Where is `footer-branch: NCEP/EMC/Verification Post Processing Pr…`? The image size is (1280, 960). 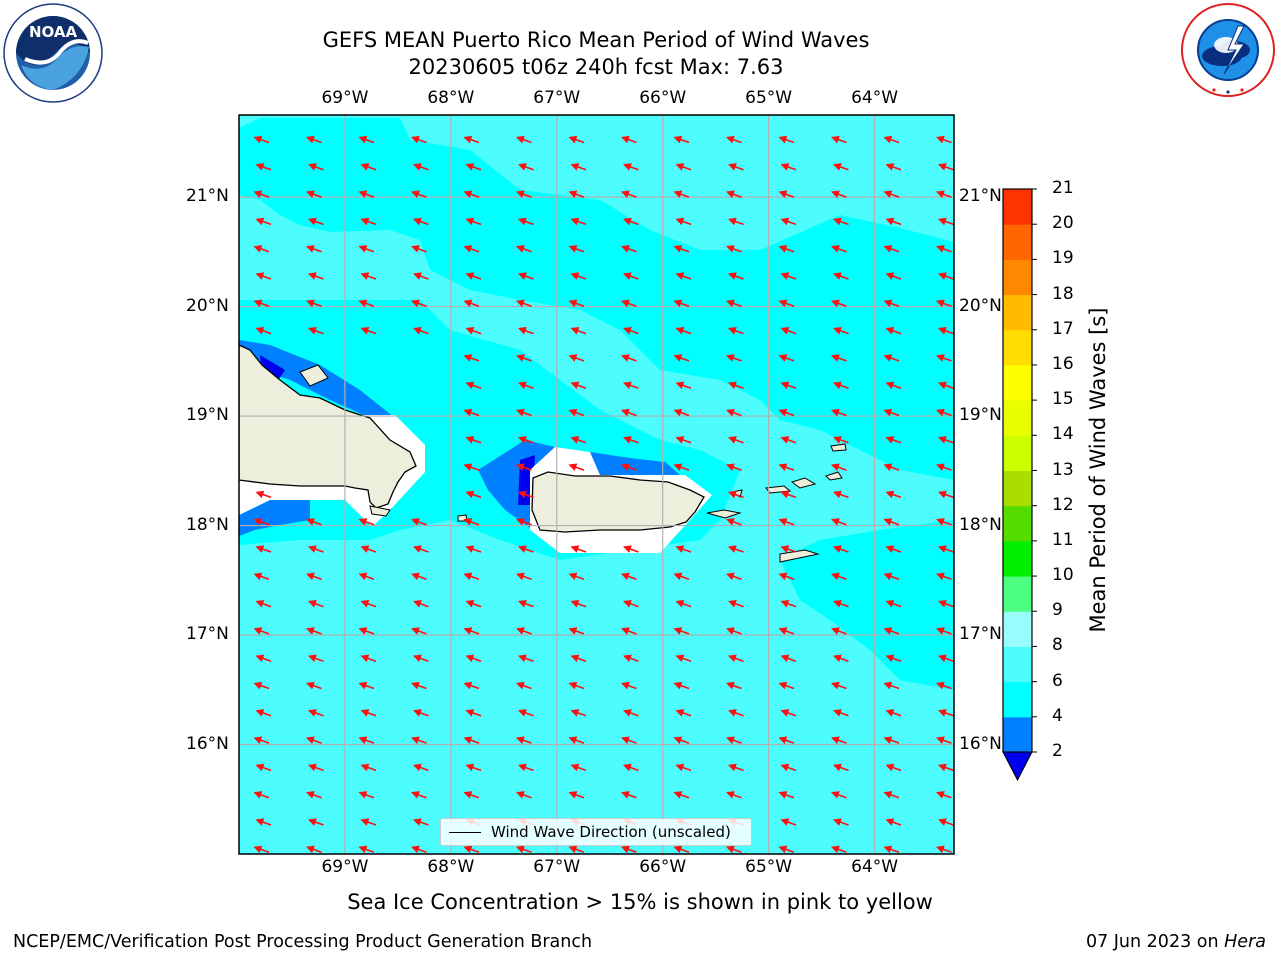 footer-branch: NCEP/EMC/Verification Post Processing Pr… is located at coordinates (303, 942).